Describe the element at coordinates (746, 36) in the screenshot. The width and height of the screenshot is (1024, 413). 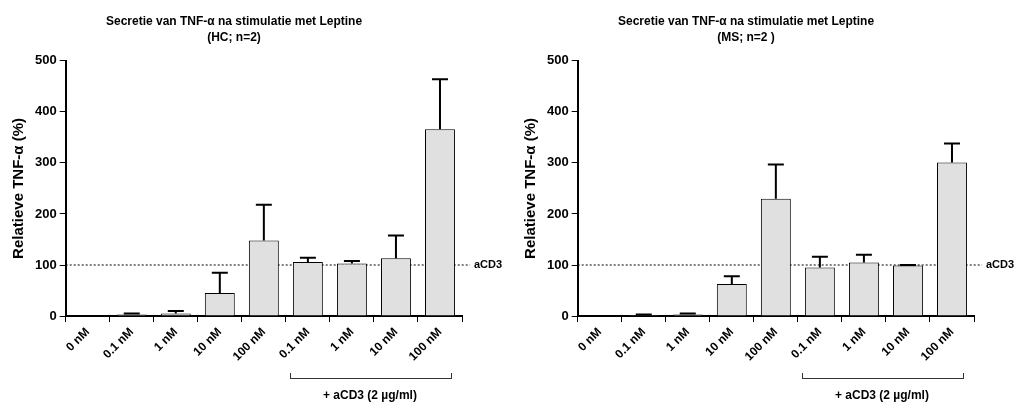
I see `chart-subtitle: (MS; n=2 )` at that location.